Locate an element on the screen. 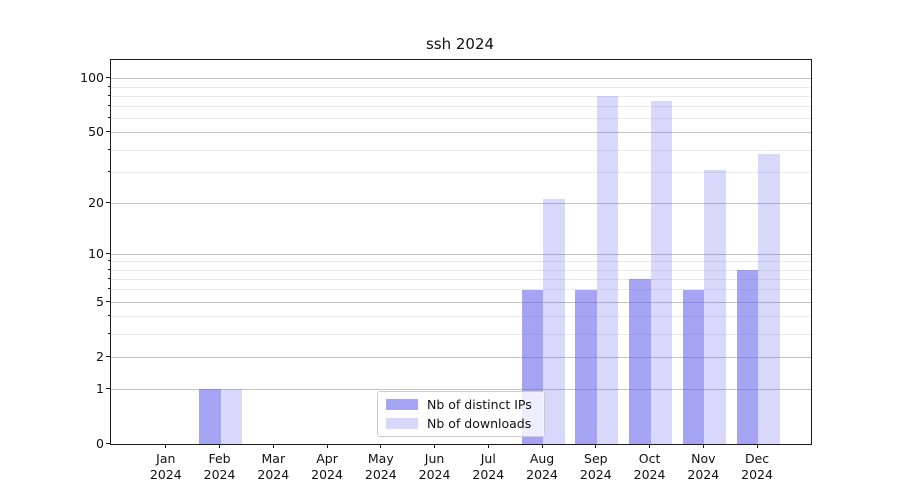  x-tick-month: Oct is located at coordinates (649, 458).